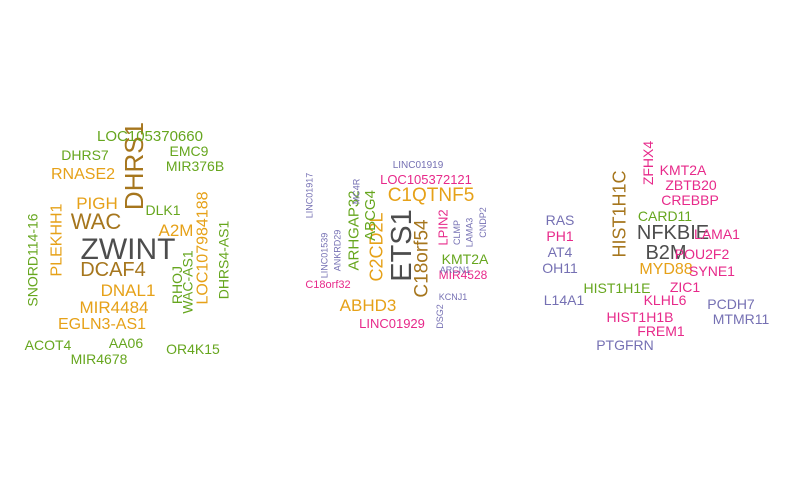 Image resolution: width=800 pixels, height=500 pixels. I want to click on word-acot4: ACOT4, so click(48, 345).